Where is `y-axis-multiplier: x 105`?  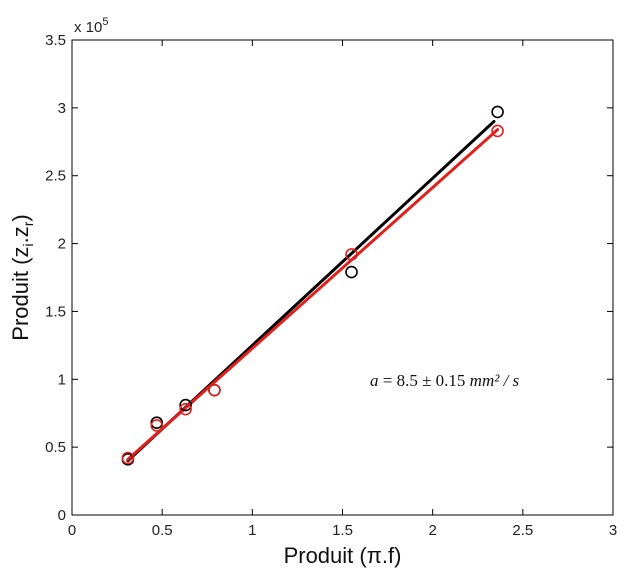 y-axis-multiplier: x 105 is located at coordinates (91, 26).